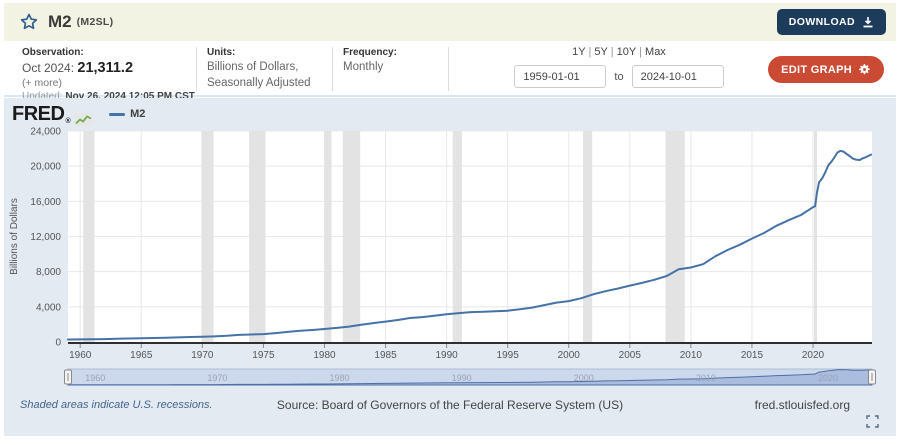  What do you see at coordinates (363, 67) in the screenshot?
I see `frequency-value: Monthly` at bounding box center [363, 67].